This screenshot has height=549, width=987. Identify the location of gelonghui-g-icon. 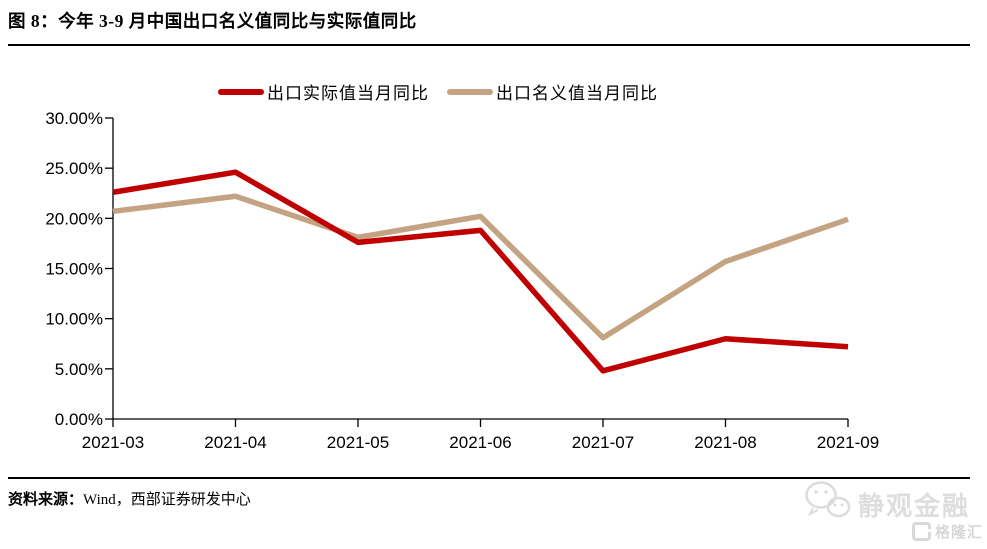
(921, 531).